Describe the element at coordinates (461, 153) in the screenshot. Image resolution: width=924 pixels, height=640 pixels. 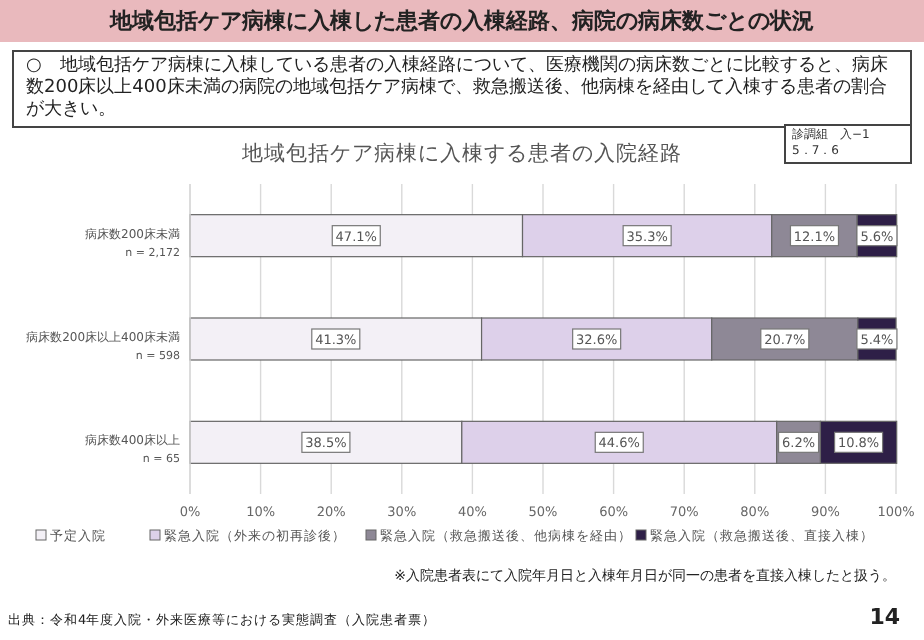
I see `chart-title: 地域包括ケア病棟に入棟する患者の入院経路` at that location.